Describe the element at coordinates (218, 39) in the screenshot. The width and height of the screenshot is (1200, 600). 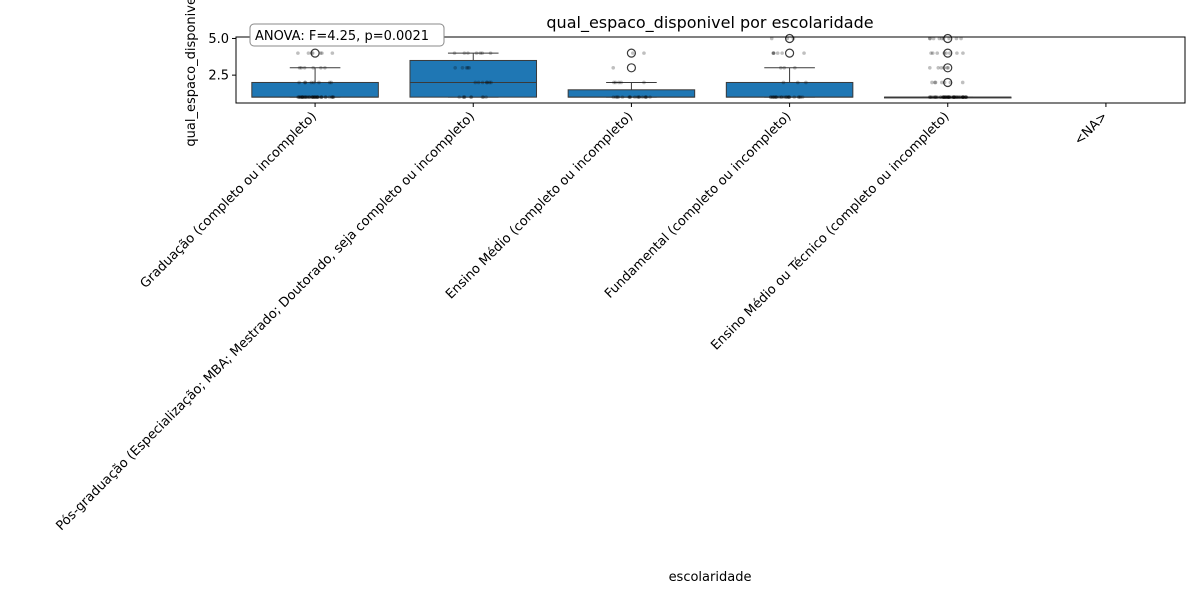
I see `y-tick-label: 5.0` at that location.